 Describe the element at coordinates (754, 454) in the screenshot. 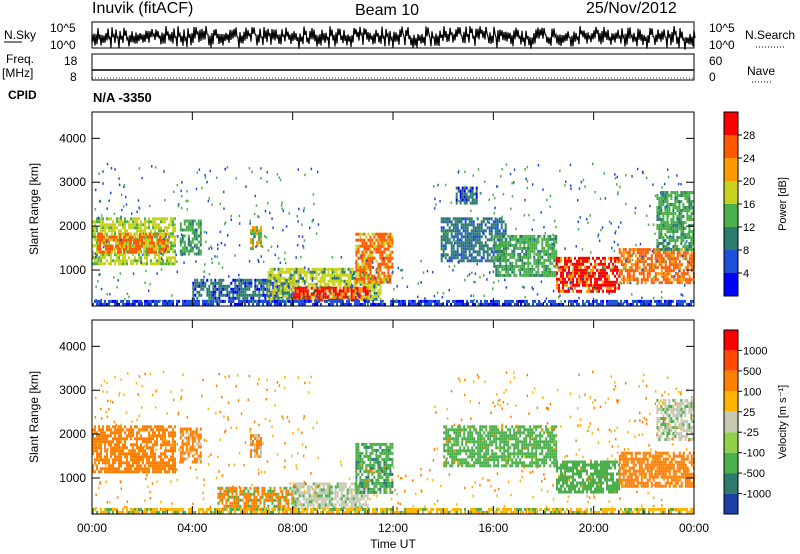

I see `colorbar-tick-label: -100` at that location.